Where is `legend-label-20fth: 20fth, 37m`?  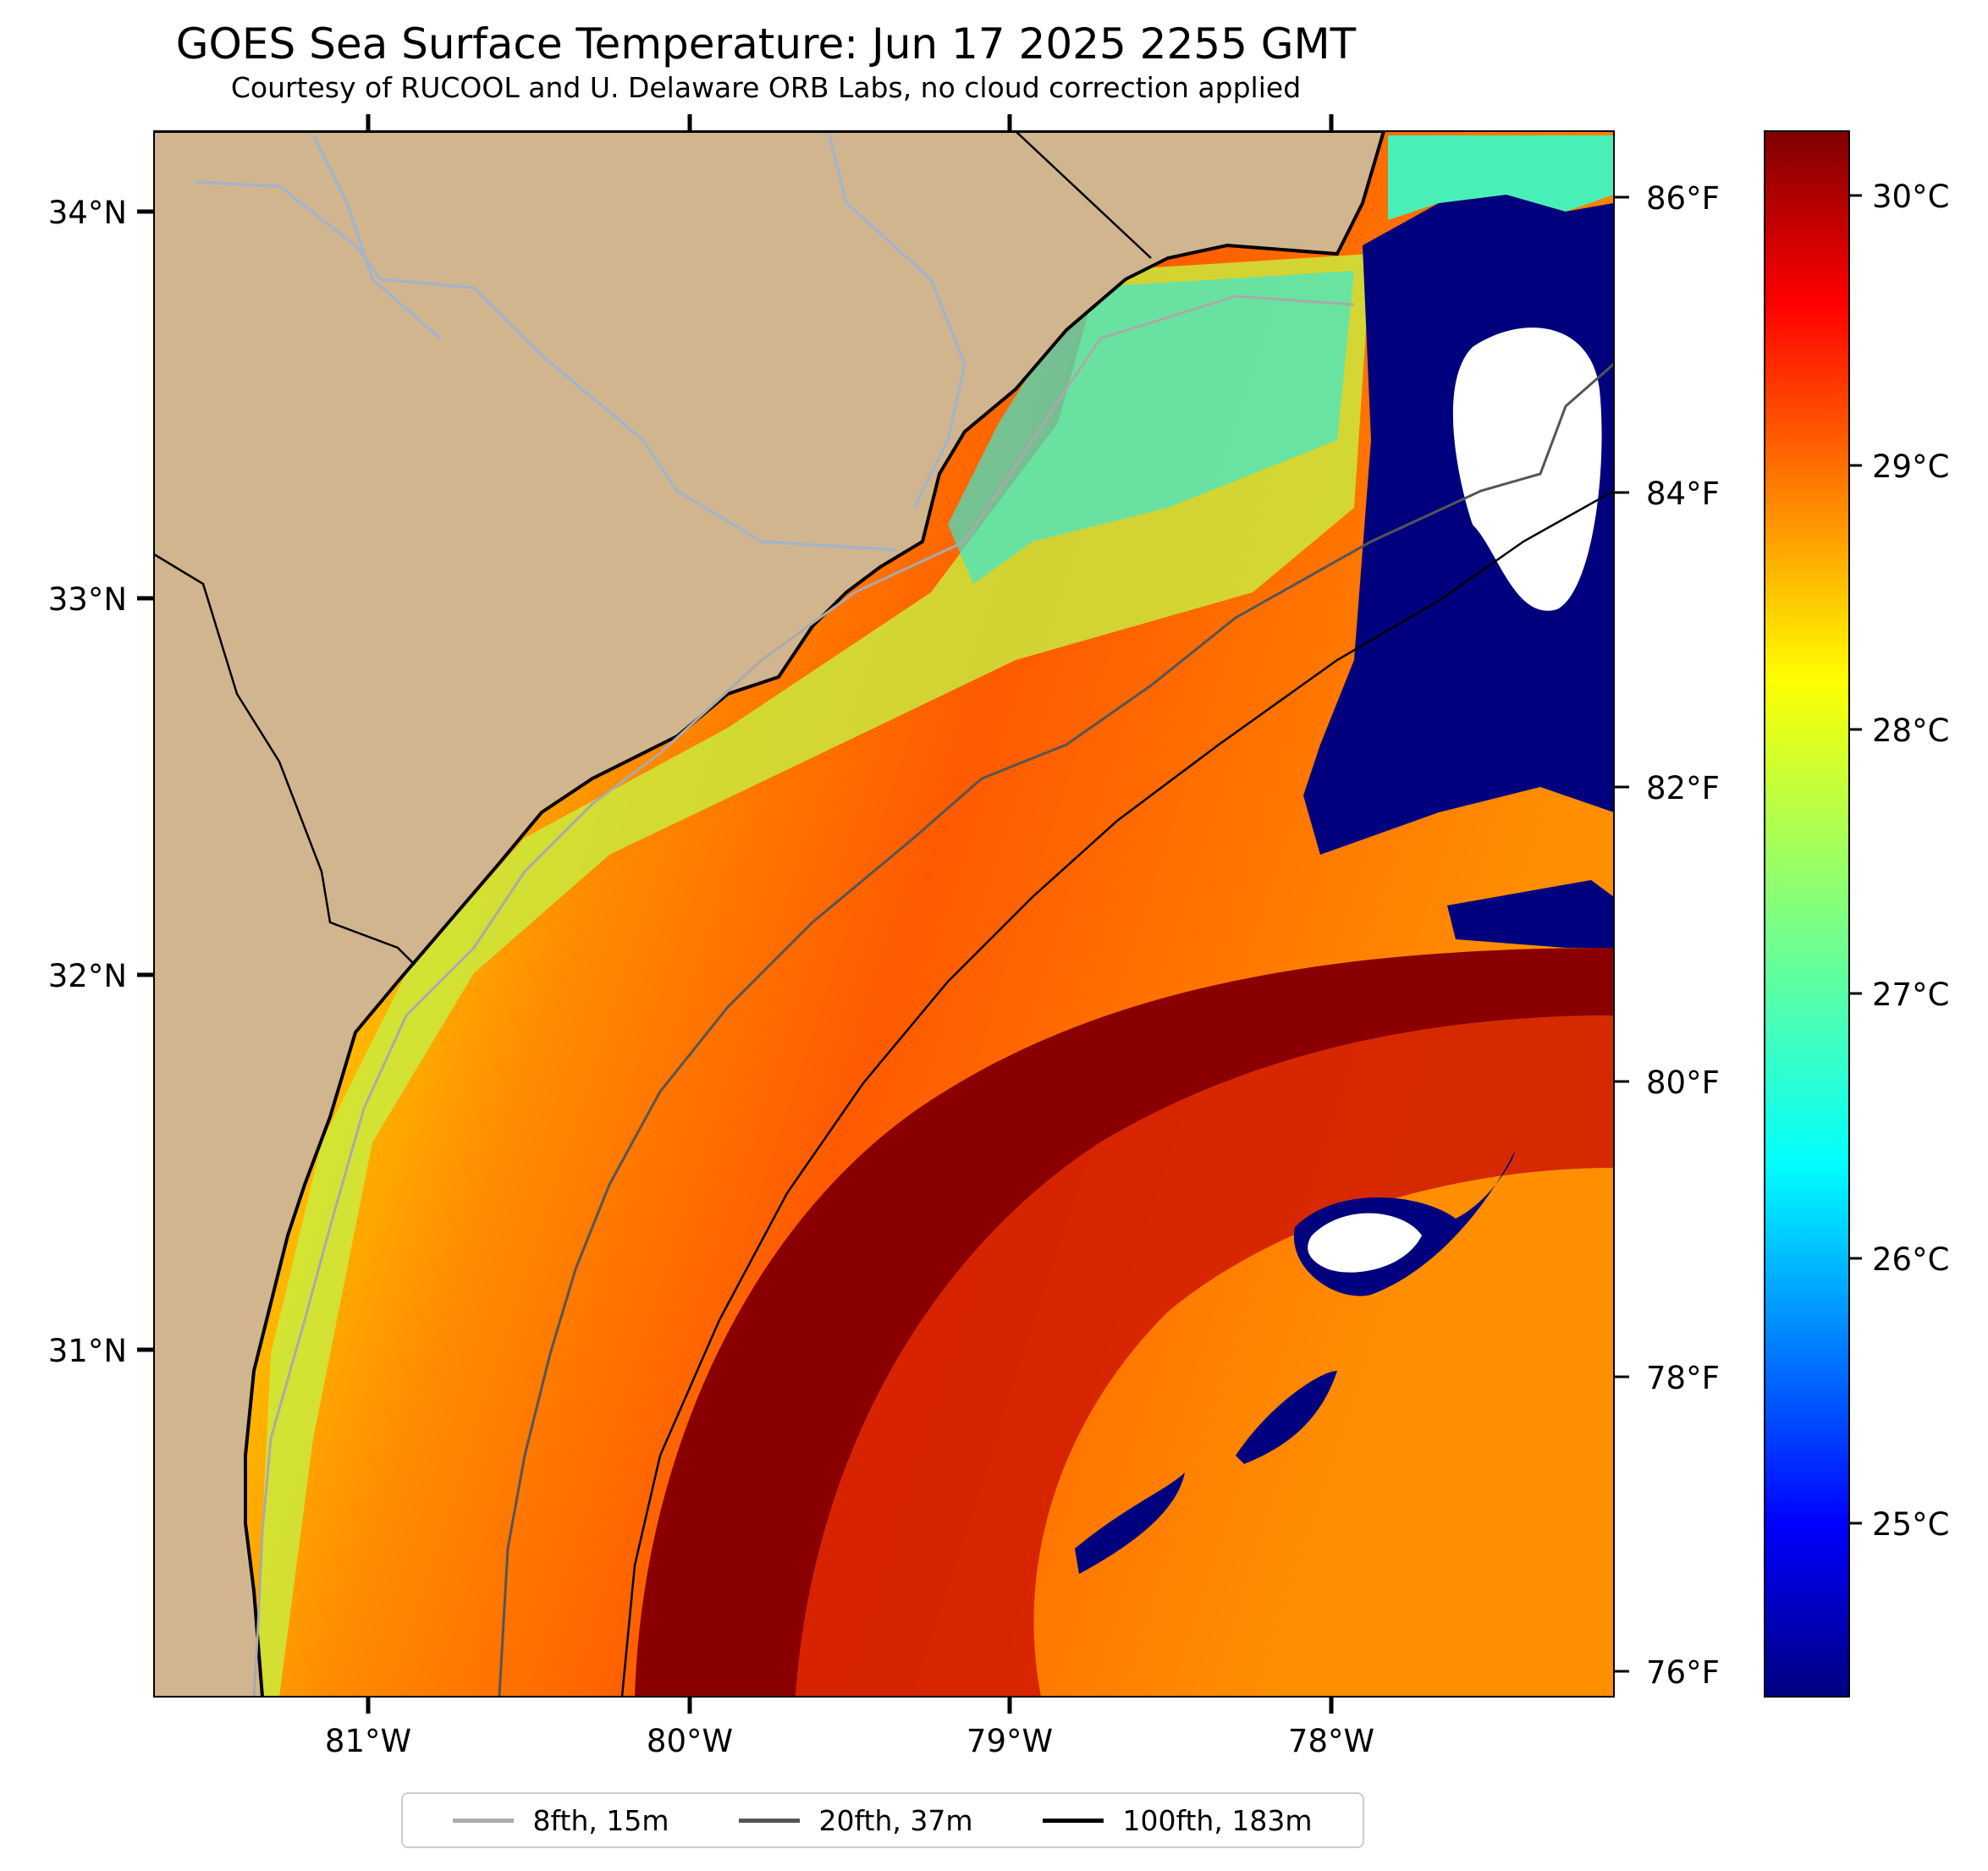 legend-label-20fth: 20fth, 37m is located at coordinates (895, 1820).